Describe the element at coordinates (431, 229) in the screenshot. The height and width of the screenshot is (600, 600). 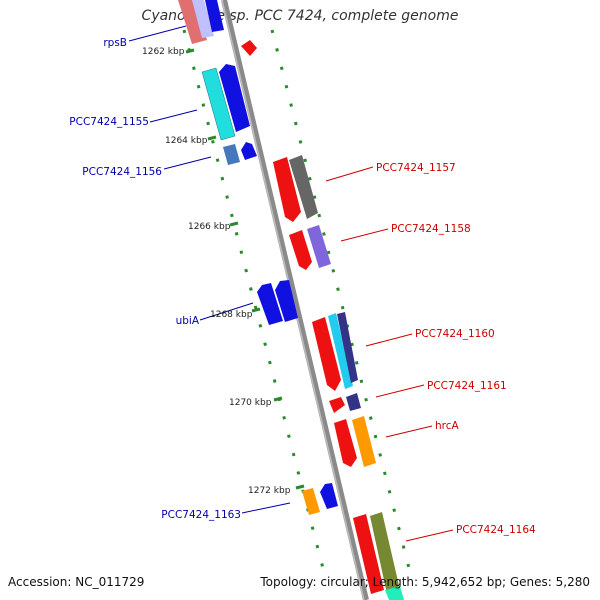
I see `gene-label-PCC7424-1158: PCC7424_1158` at that location.